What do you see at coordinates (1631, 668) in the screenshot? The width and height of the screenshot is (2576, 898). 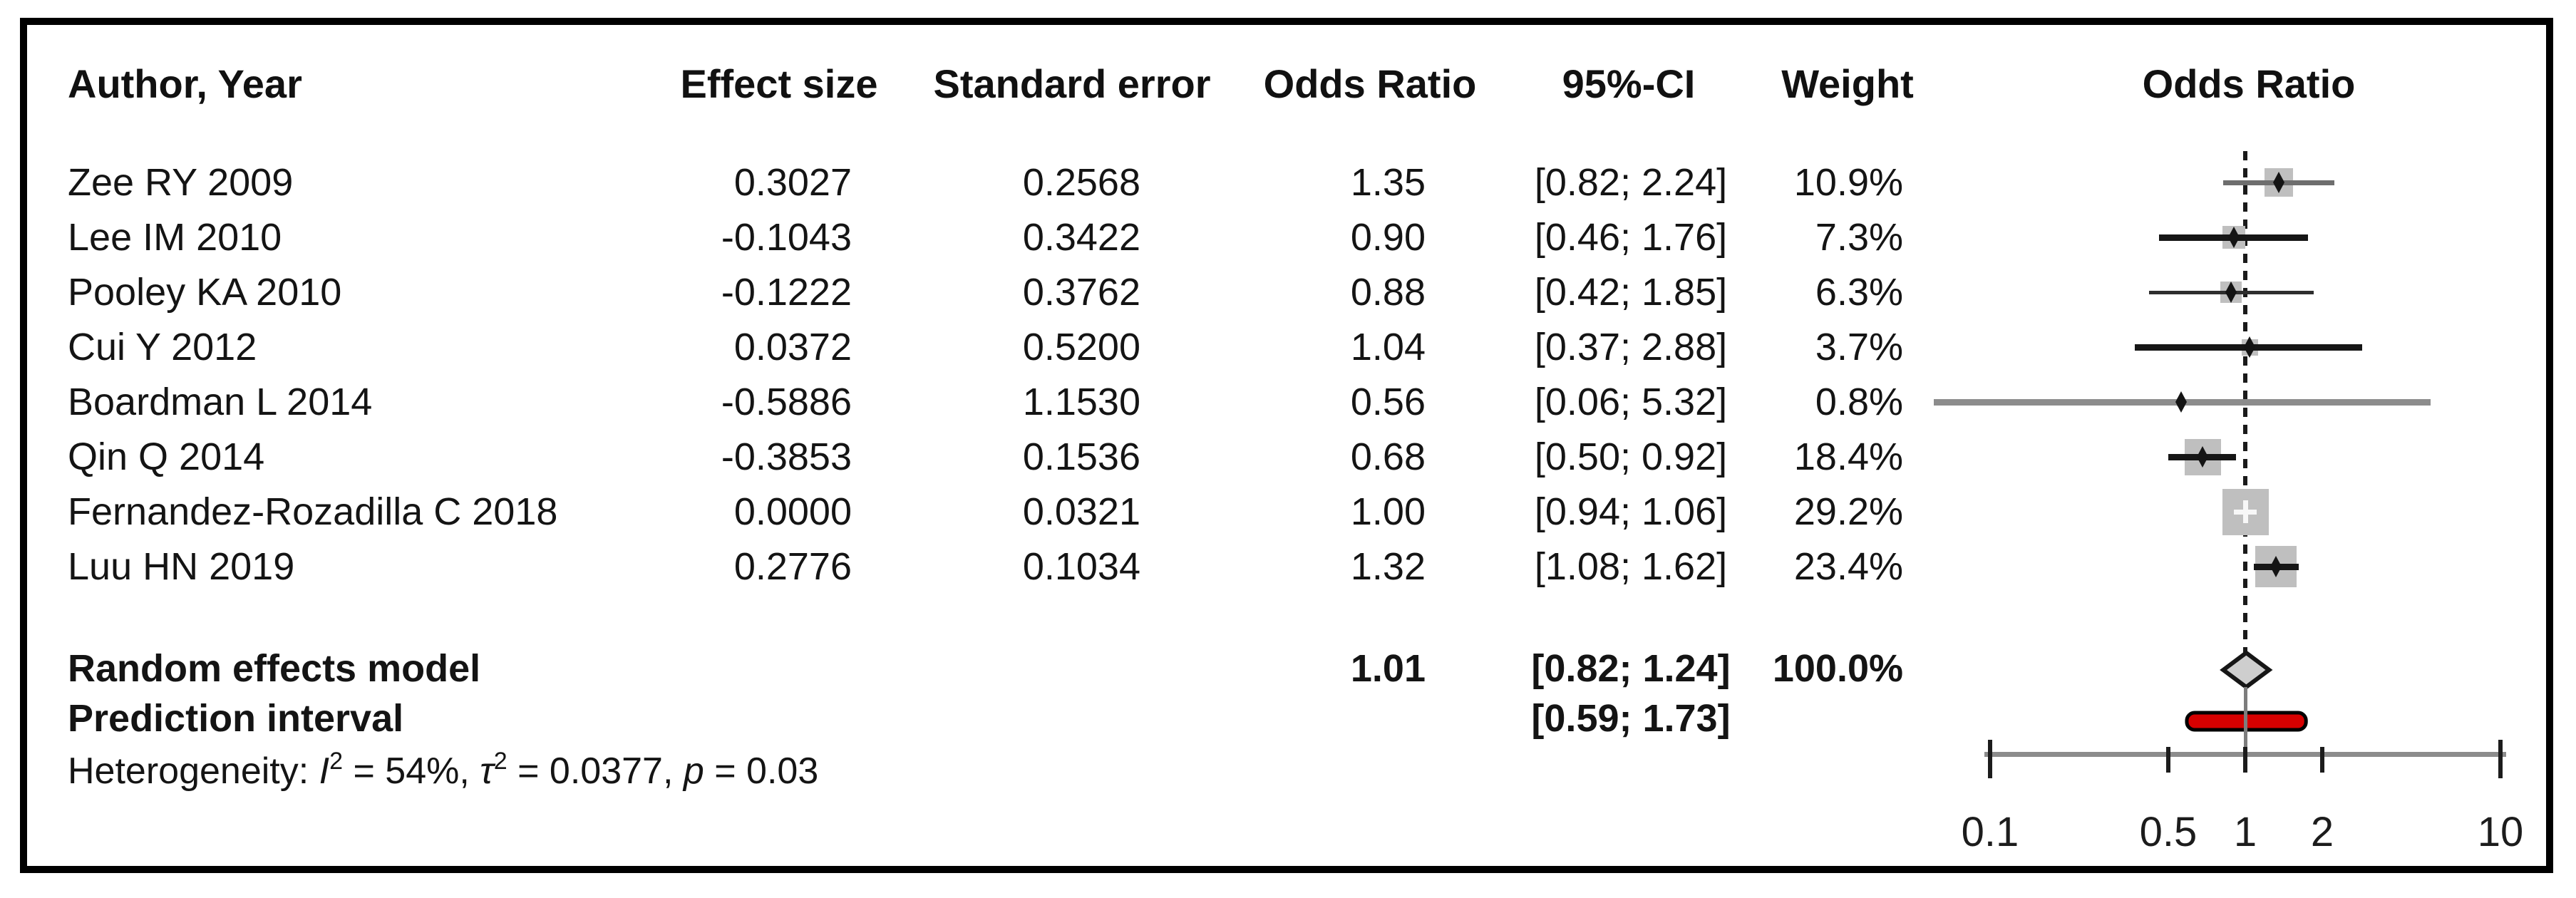 I see `summary-random-ci: [0.82; 1.24]` at bounding box center [1631, 668].